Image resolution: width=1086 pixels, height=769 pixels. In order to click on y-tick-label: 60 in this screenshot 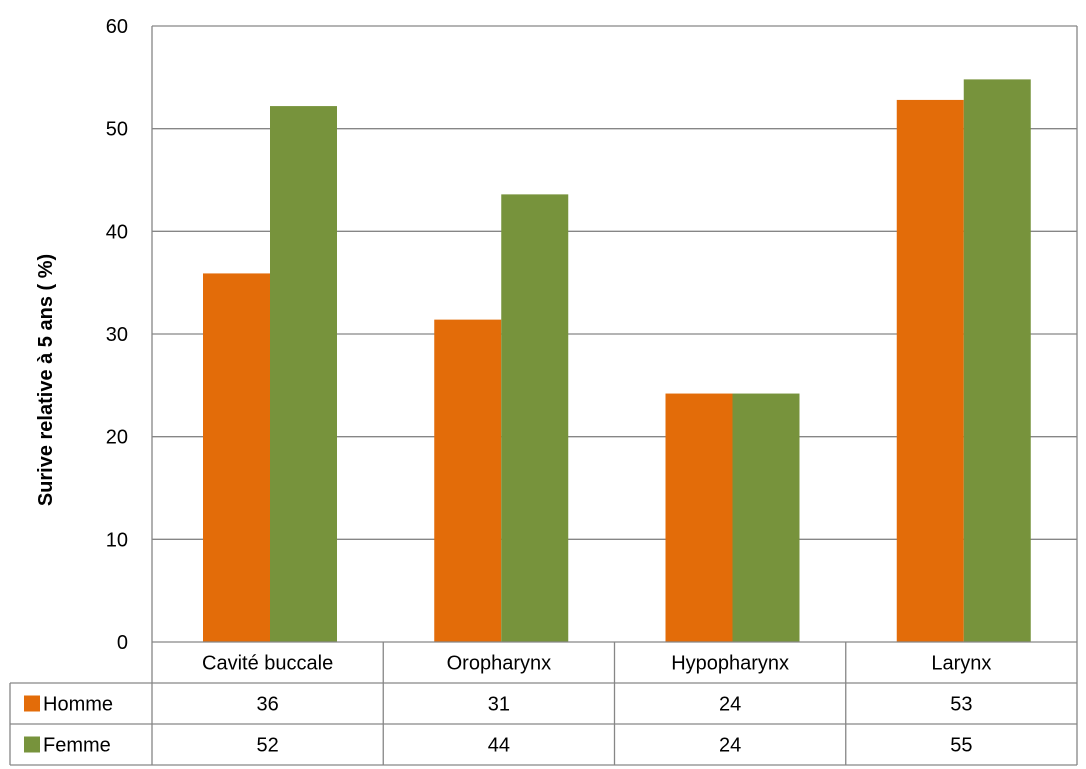, I will do `click(117, 27)`.